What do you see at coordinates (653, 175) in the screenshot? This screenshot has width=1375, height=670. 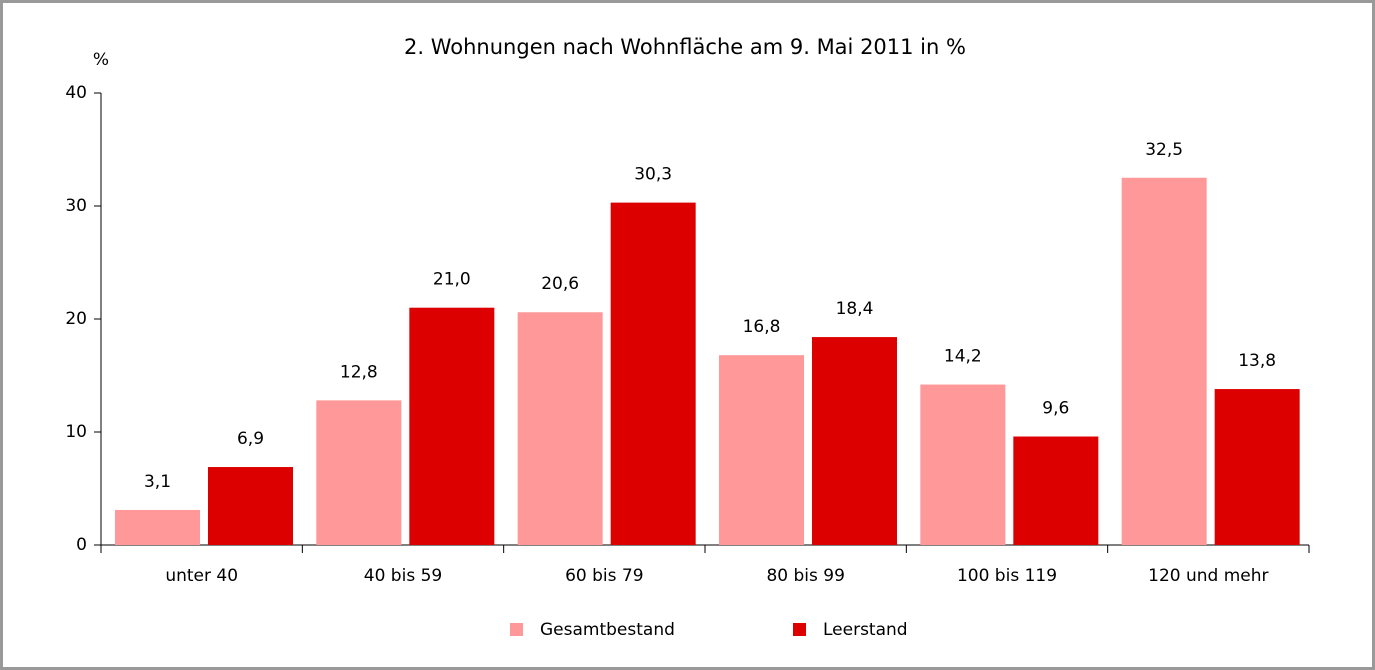 I see `value-label: 30,3` at bounding box center [653, 175].